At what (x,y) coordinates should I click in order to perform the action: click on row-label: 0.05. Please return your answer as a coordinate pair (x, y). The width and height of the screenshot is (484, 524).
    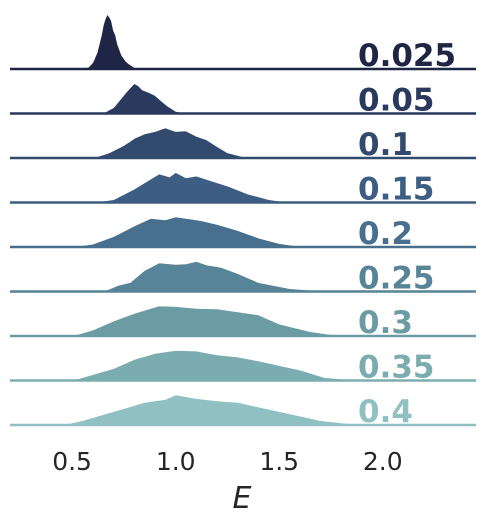
    Looking at the image, I should click on (396, 101).